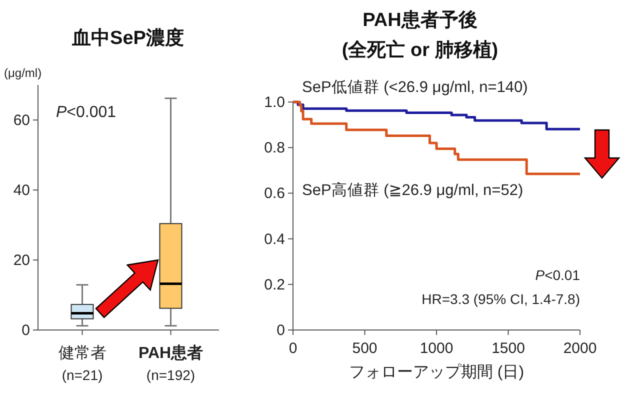 The width and height of the screenshot is (630, 398). I want to click on chart-title: 血中SeP濃度, so click(127, 38).